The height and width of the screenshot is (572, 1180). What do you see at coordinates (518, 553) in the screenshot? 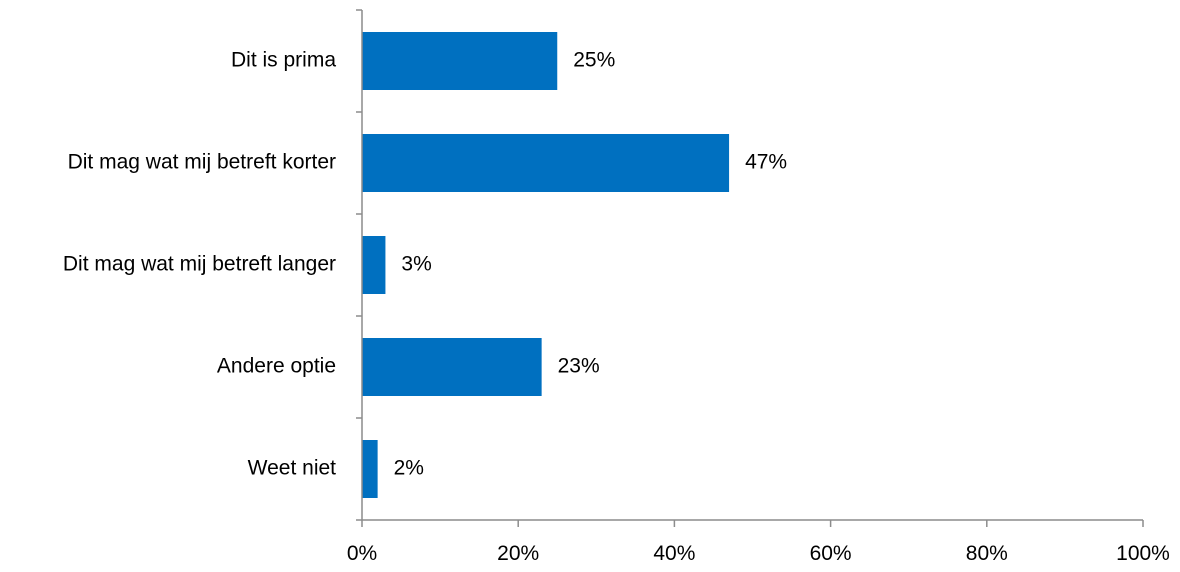
I see `x-tick-label-1: 20%` at bounding box center [518, 553].